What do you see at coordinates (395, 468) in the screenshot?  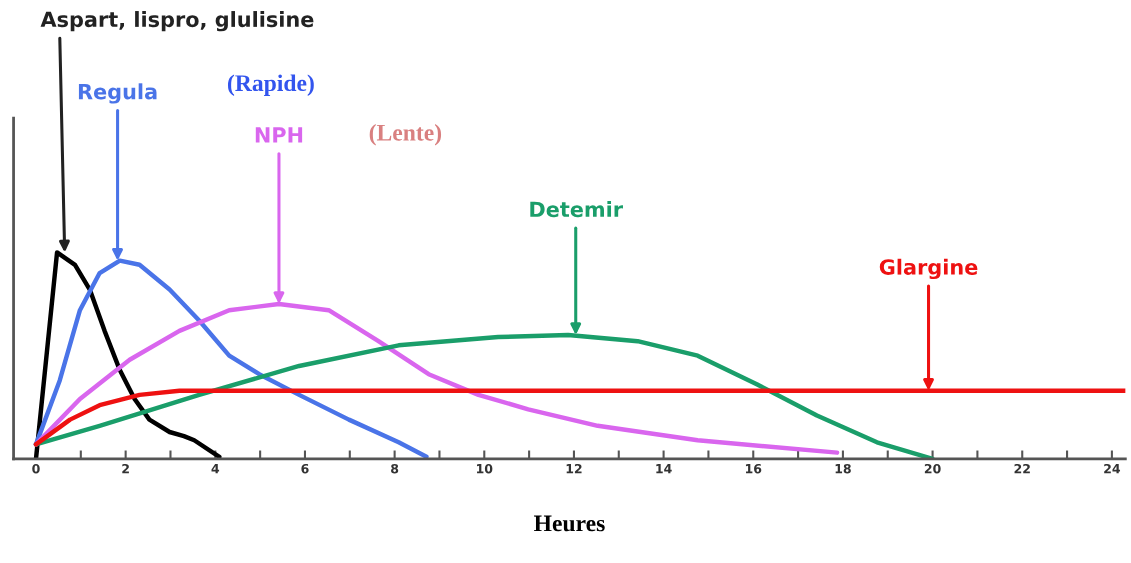 I see `x-tick-label: 8` at bounding box center [395, 468].